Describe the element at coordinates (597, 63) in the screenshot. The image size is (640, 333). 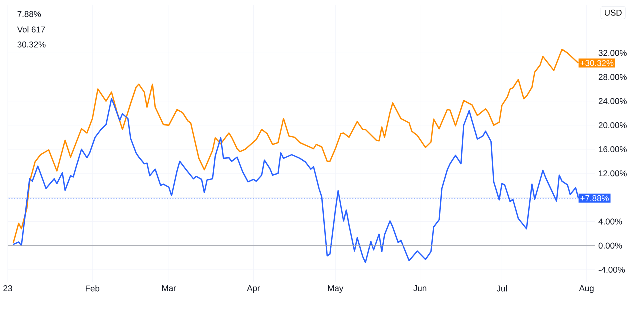
I see `annotation: +30.32%` at that location.